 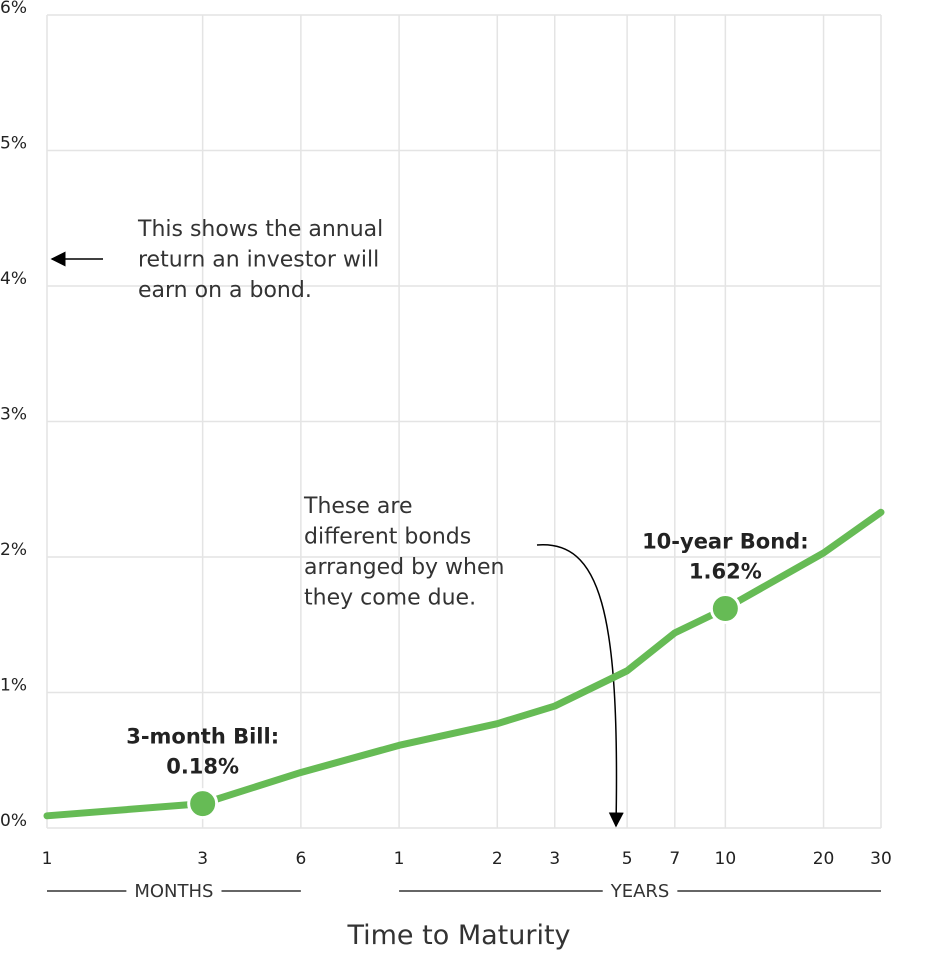 I want to click on x-tick-label: 6, so click(x=300, y=859).